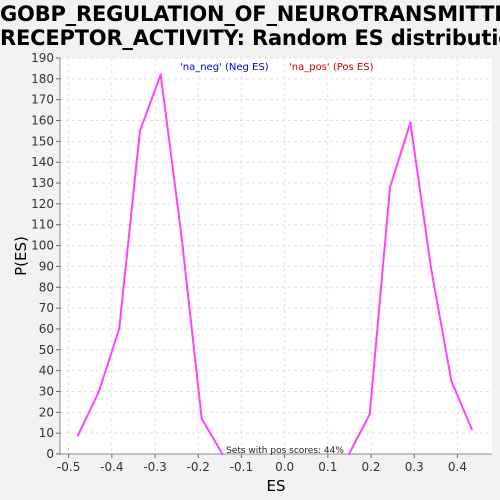  Describe the element at coordinates (285, 451) in the screenshot. I see `pos-scores-annotation: Sets with pos scores: 44%` at that location.